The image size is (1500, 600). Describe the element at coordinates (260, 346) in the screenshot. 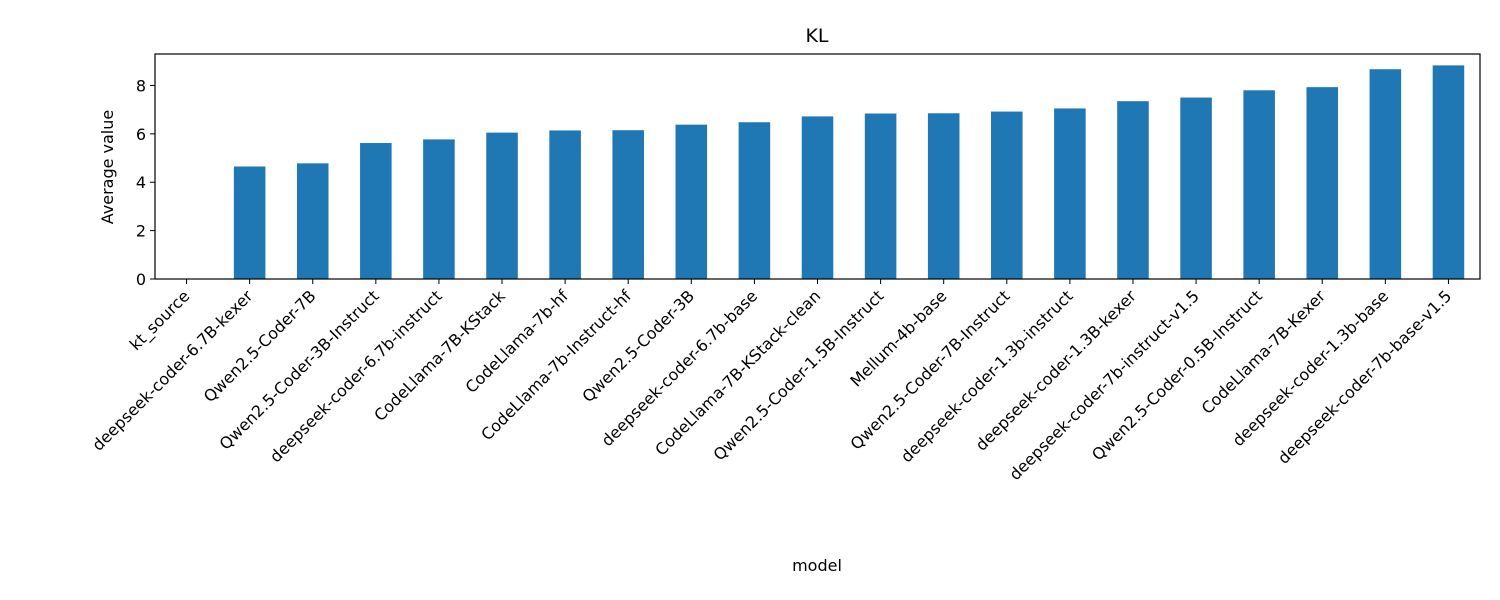

I see `x-tick-label-2: Qwen2.5-Coder-7B` at that location.